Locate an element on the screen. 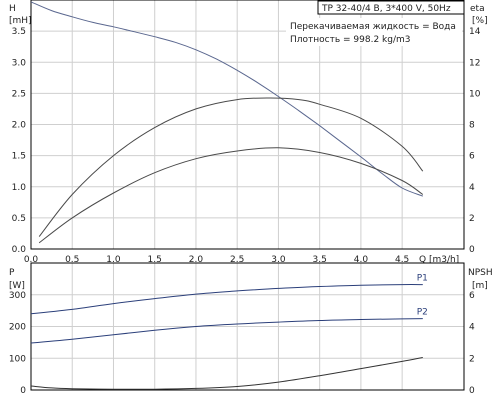 Image resolution: width=500 pixels, height=400 pixels. y-tick-label: 2.0 is located at coordinates (19, 126).